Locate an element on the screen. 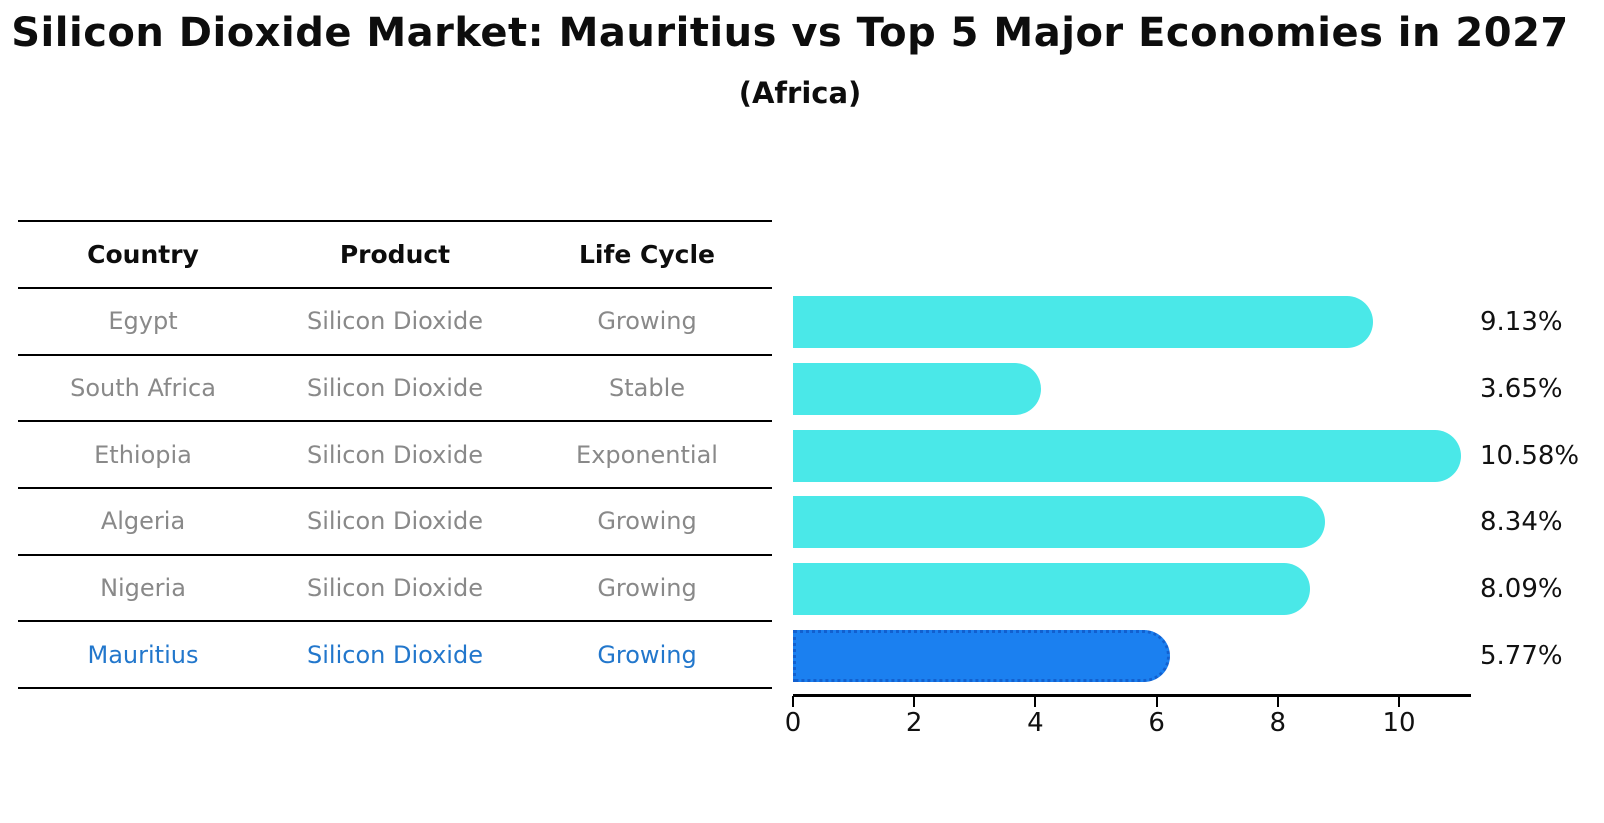 This screenshot has width=1604, height=823. bar-value-label: 9.13% is located at coordinates (1521, 322).